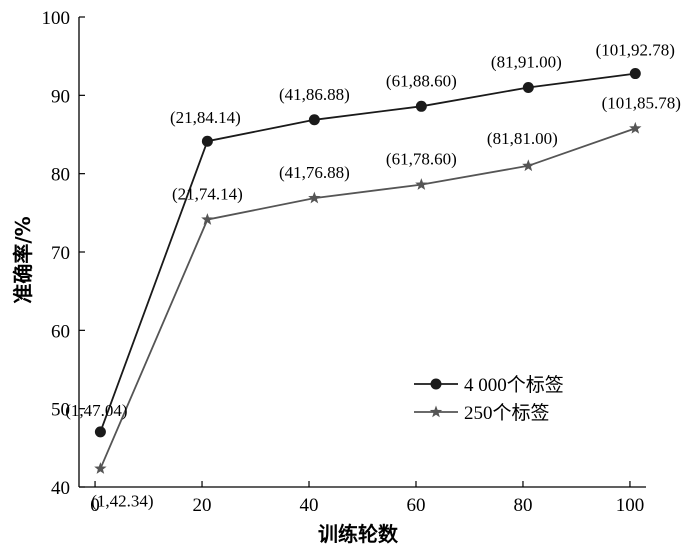 Image resolution: width=700 pixels, height=549 pixels. Describe the element at coordinates (641, 102) in the screenshot. I see `data-label: (101,85.78)` at that location.